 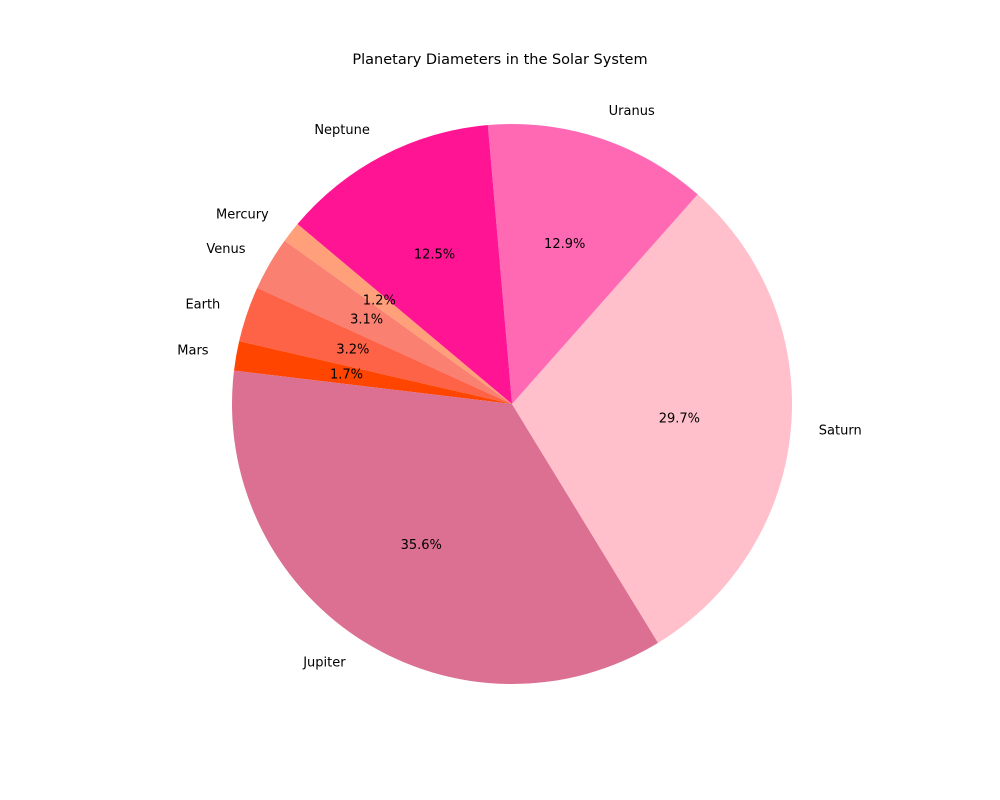 I want to click on pie-slice-mars, so click(x=372, y=372).